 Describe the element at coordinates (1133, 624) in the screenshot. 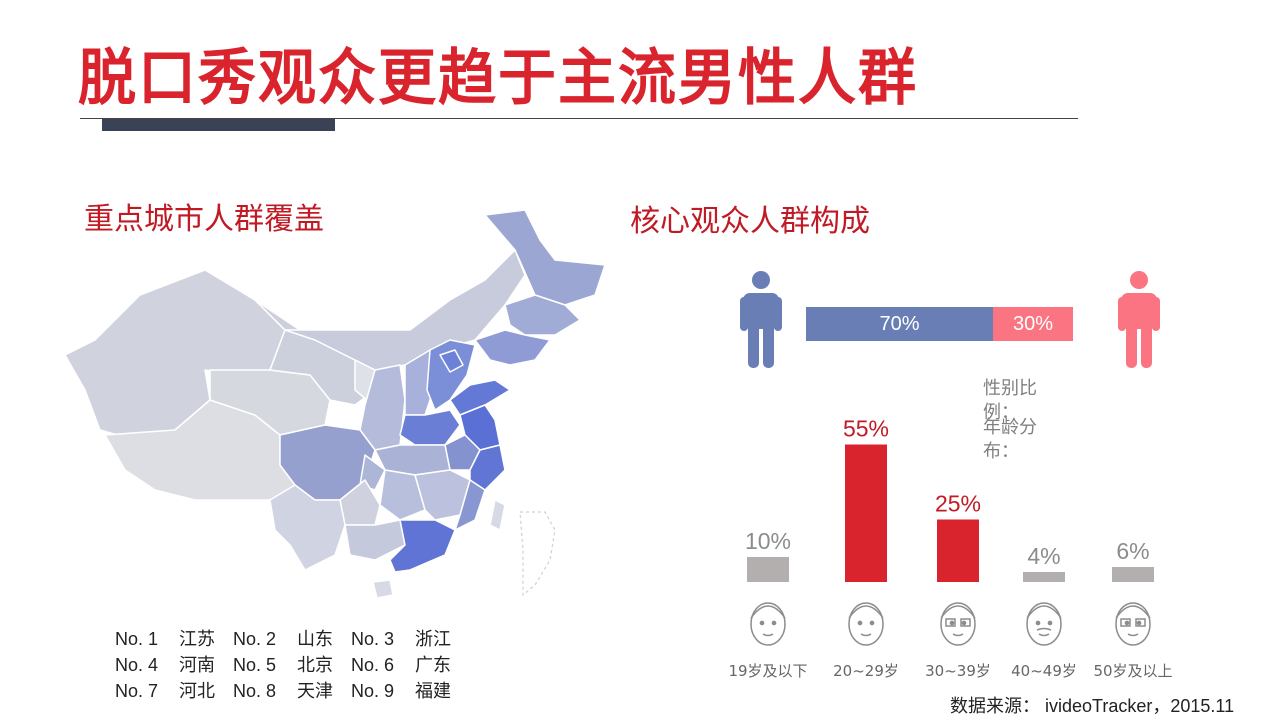

I see `elder-face-icon` at that location.